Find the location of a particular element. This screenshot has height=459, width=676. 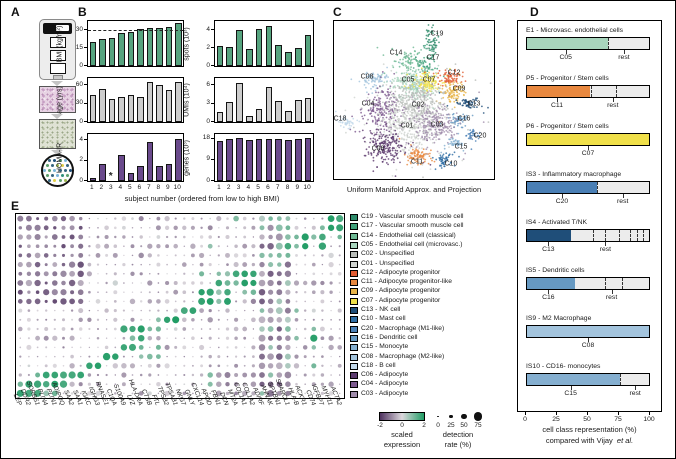

umap-point-C16 is located at coordinates (462, 122).